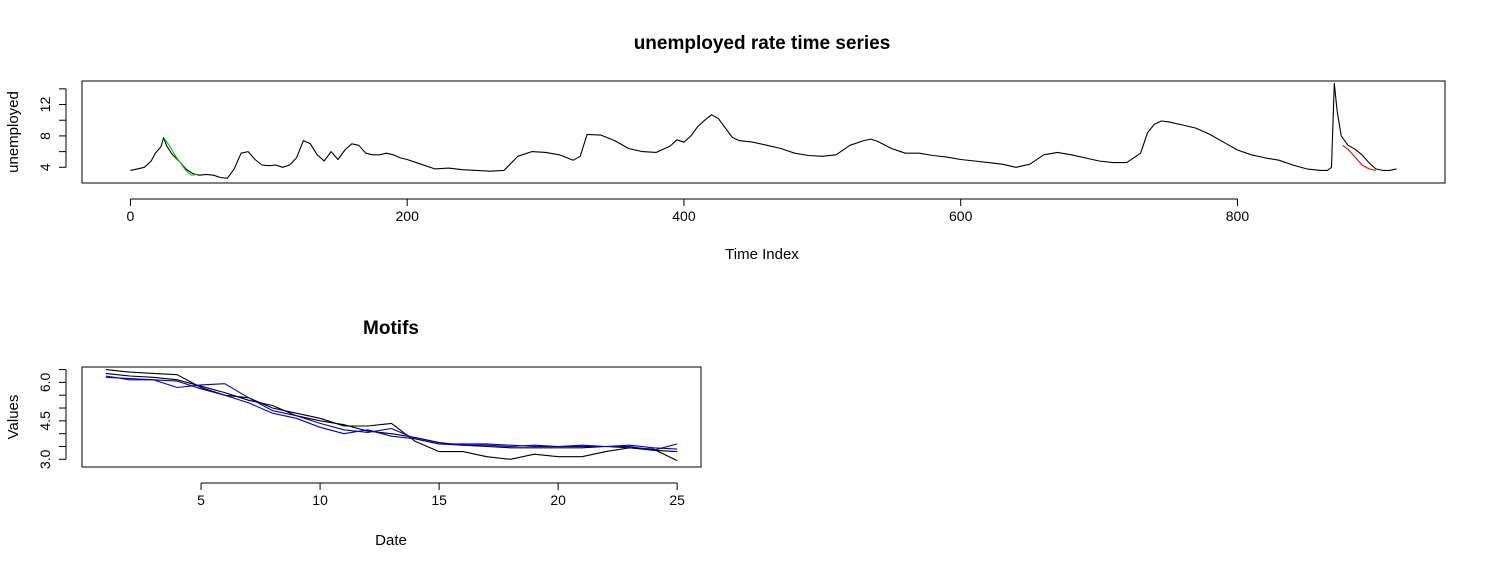  Describe the element at coordinates (320, 500) in the screenshot. I see `c2-x-tick-label: 10` at that location.